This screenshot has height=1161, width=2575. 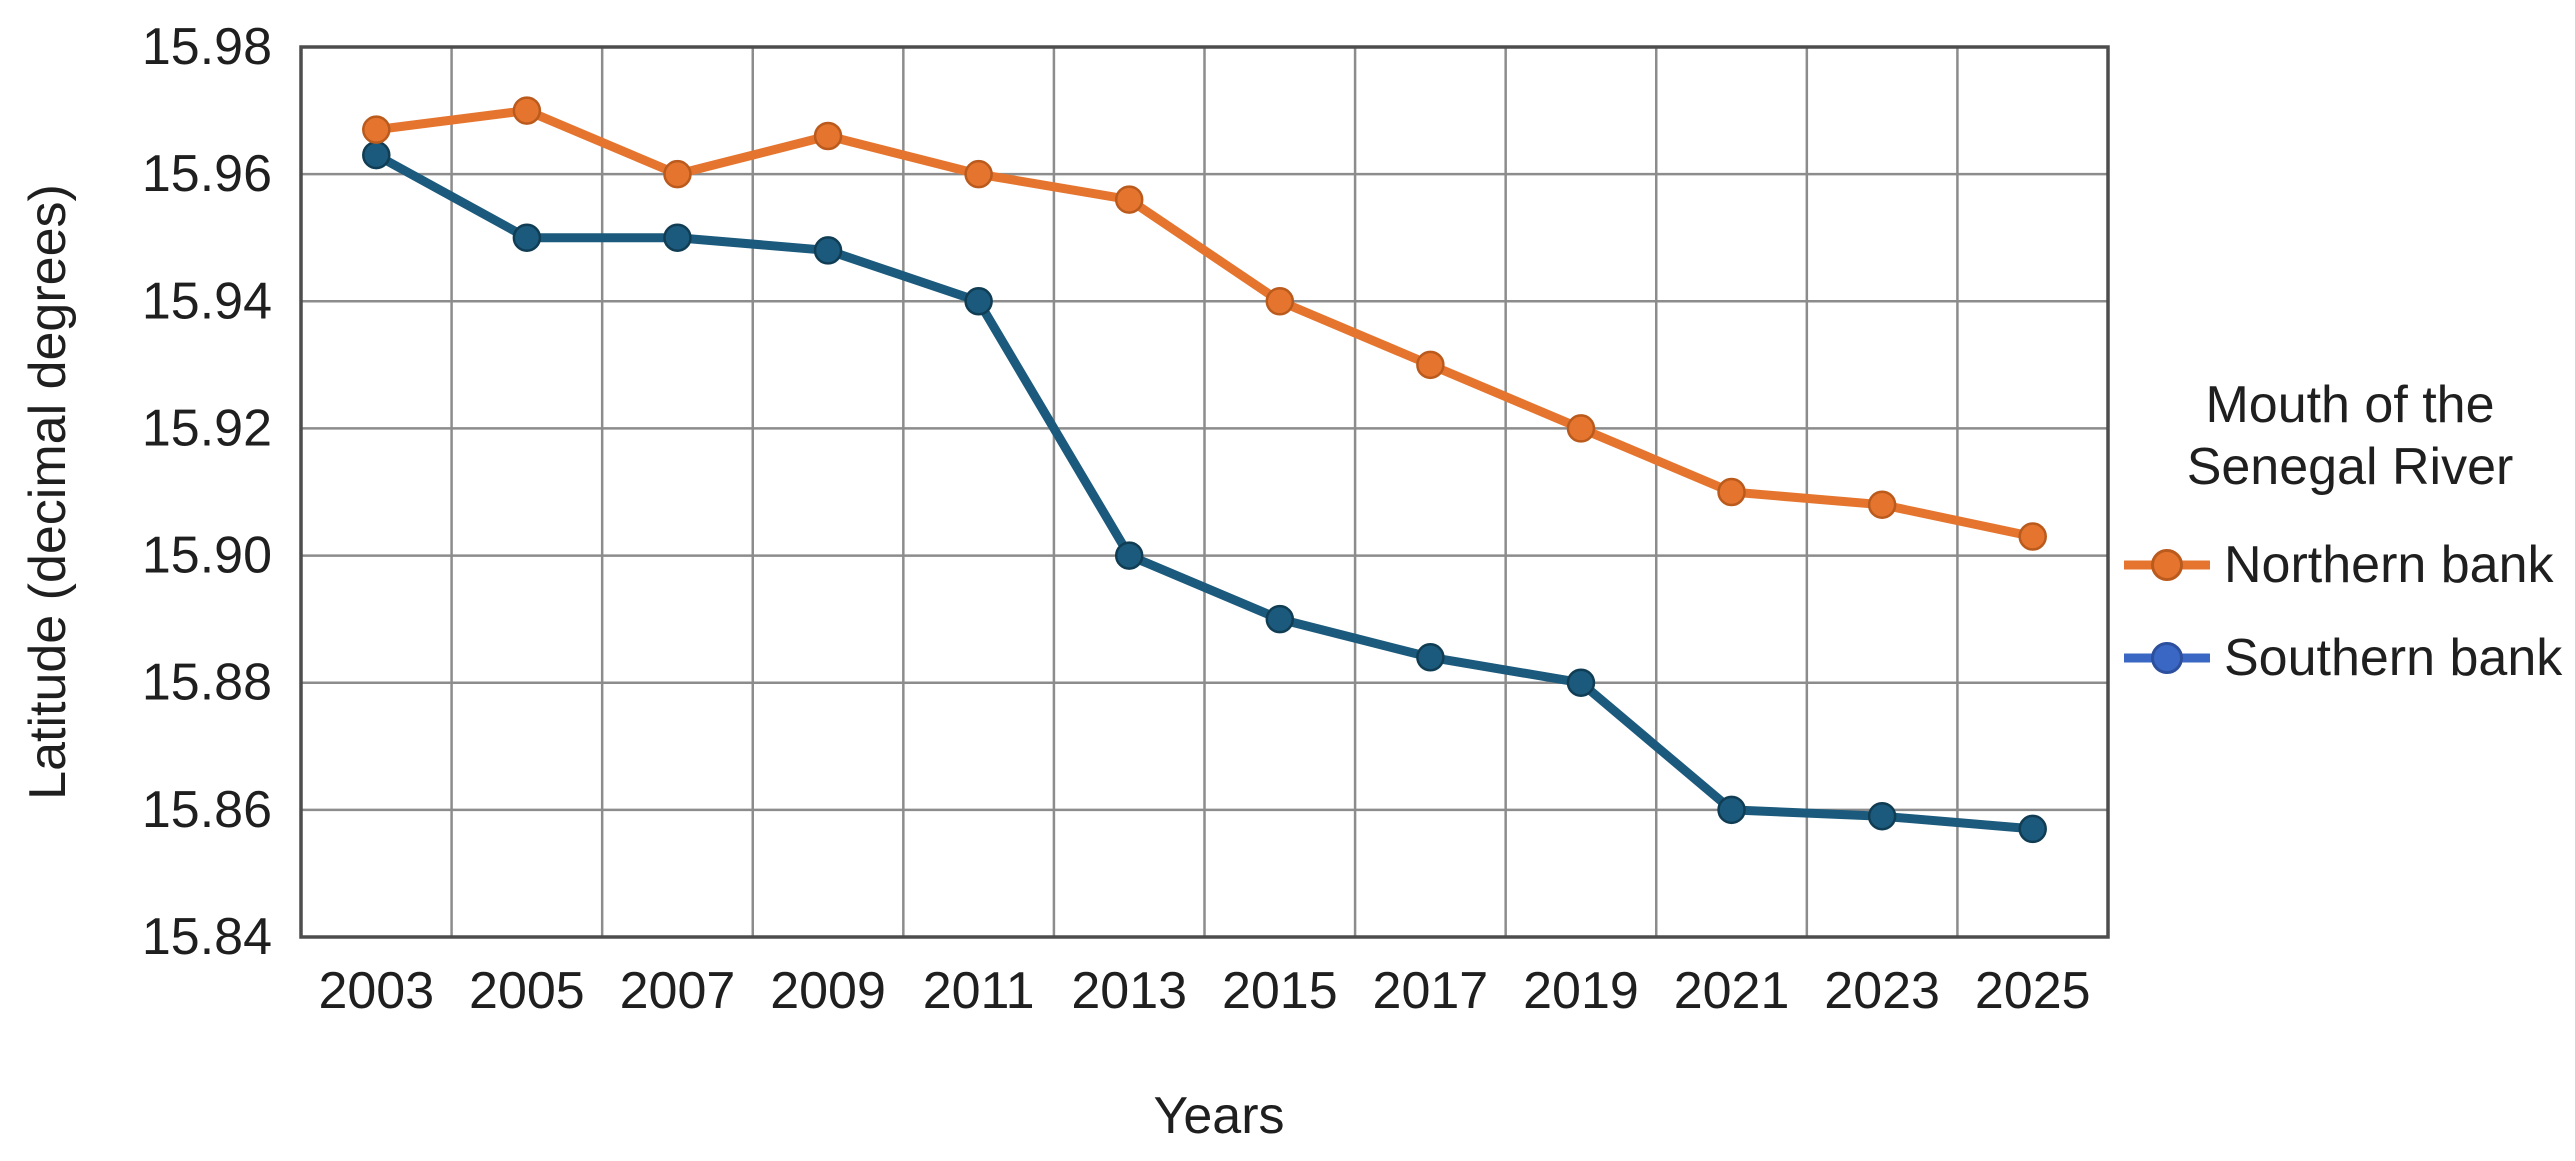 What do you see at coordinates (207, 428) in the screenshot?
I see `y-tick-label: 15.92` at bounding box center [207, 428].